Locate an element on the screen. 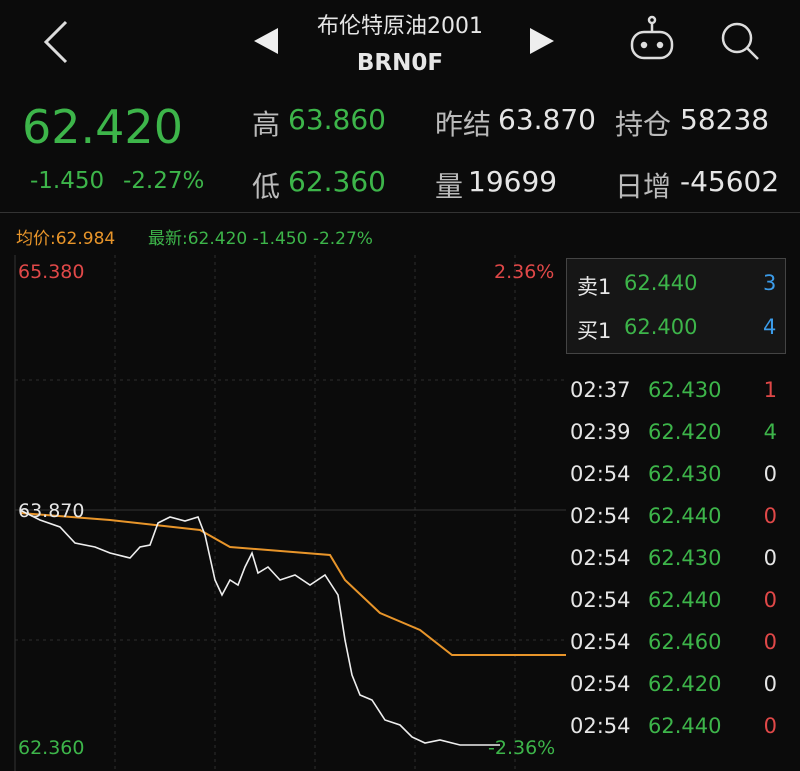 Image resolution: width=800 pixels, height=771 pixels. latest-legend: 最新:62.420 -1.450 -2.27% is located at coordinates (260, 239).